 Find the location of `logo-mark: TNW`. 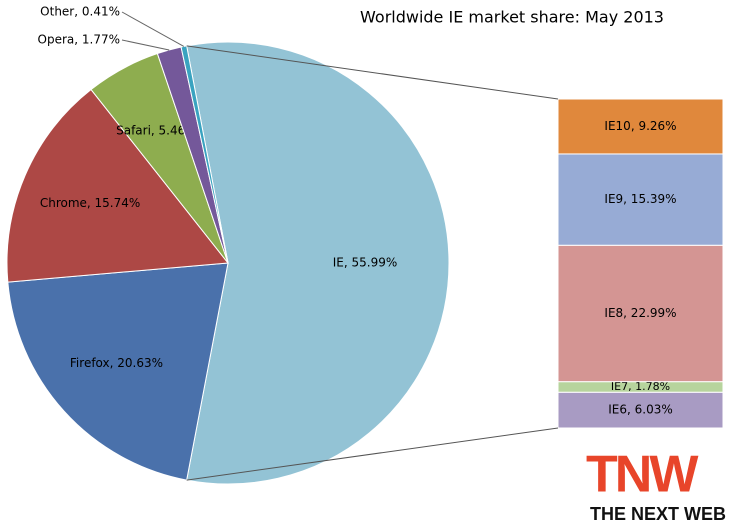

logo-mark: TNW is located at coordinates (642, 475).